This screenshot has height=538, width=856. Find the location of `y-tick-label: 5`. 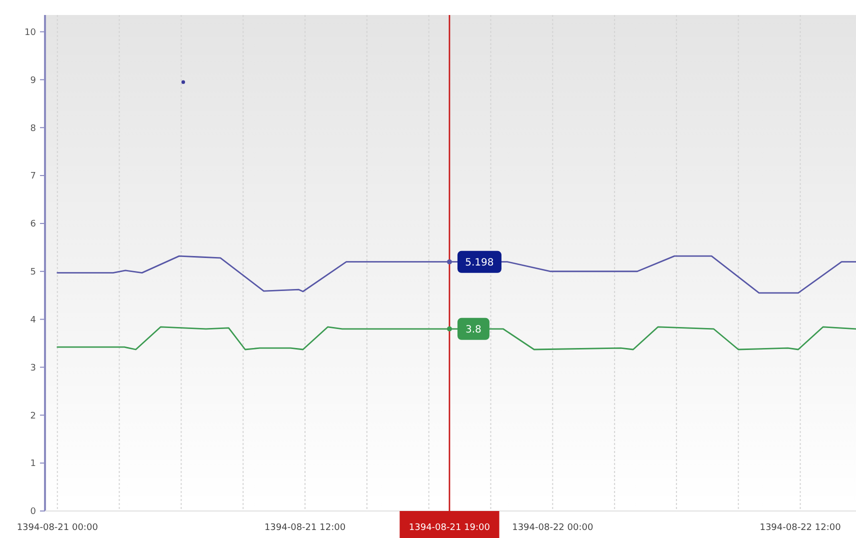

y-tick-label: 5 is located at coordinates (33, 273).